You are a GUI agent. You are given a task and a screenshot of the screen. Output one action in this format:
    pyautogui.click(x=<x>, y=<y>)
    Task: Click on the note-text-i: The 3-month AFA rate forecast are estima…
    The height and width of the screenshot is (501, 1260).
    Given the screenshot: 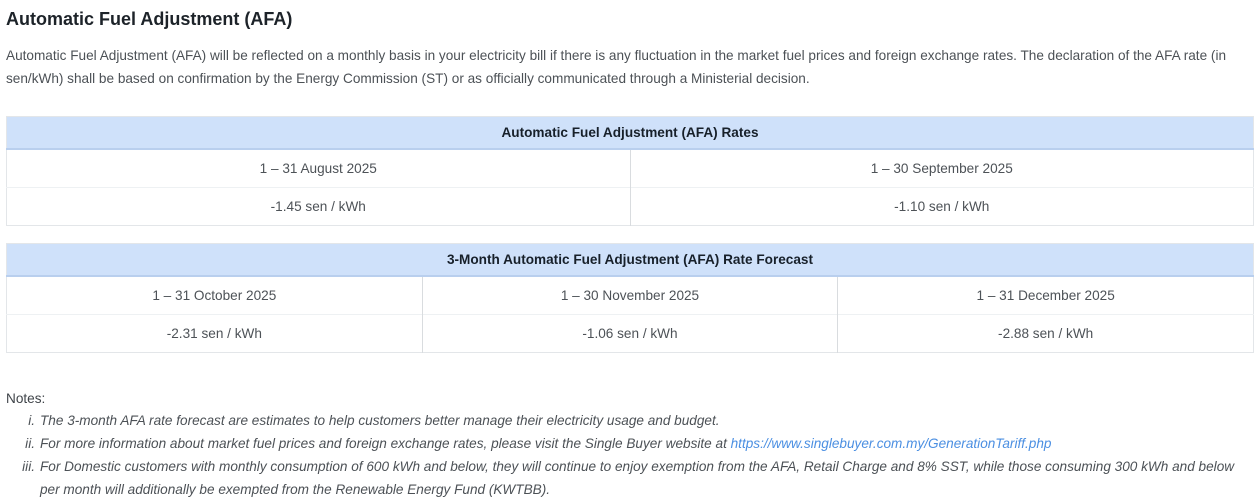 What is the action you would take?
    pyautogui.click(x=380, y=420)
    